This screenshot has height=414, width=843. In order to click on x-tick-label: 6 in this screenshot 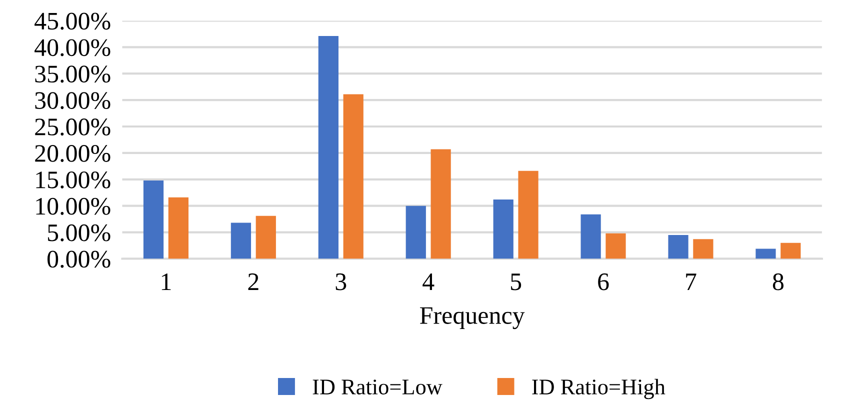, I will do `click(603, 281)`.